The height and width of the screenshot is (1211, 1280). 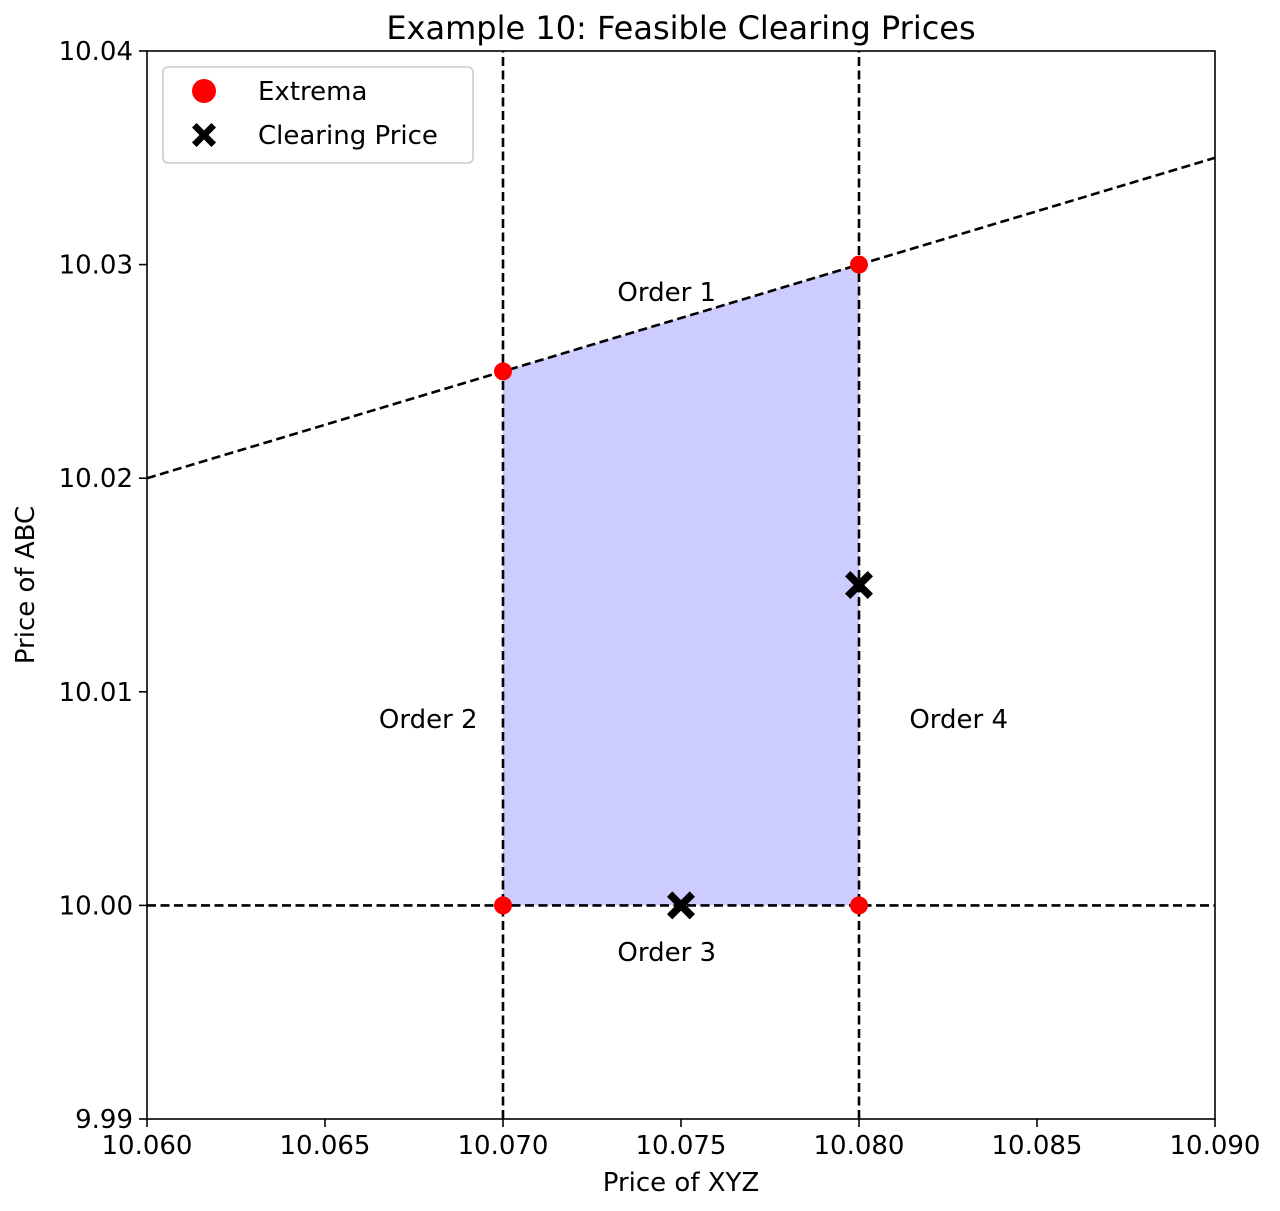 What do you see at coordinates (104, 1120) in the screenshot?
I see `y-tick-label: 9.99` at bounding box center [104, 1120].